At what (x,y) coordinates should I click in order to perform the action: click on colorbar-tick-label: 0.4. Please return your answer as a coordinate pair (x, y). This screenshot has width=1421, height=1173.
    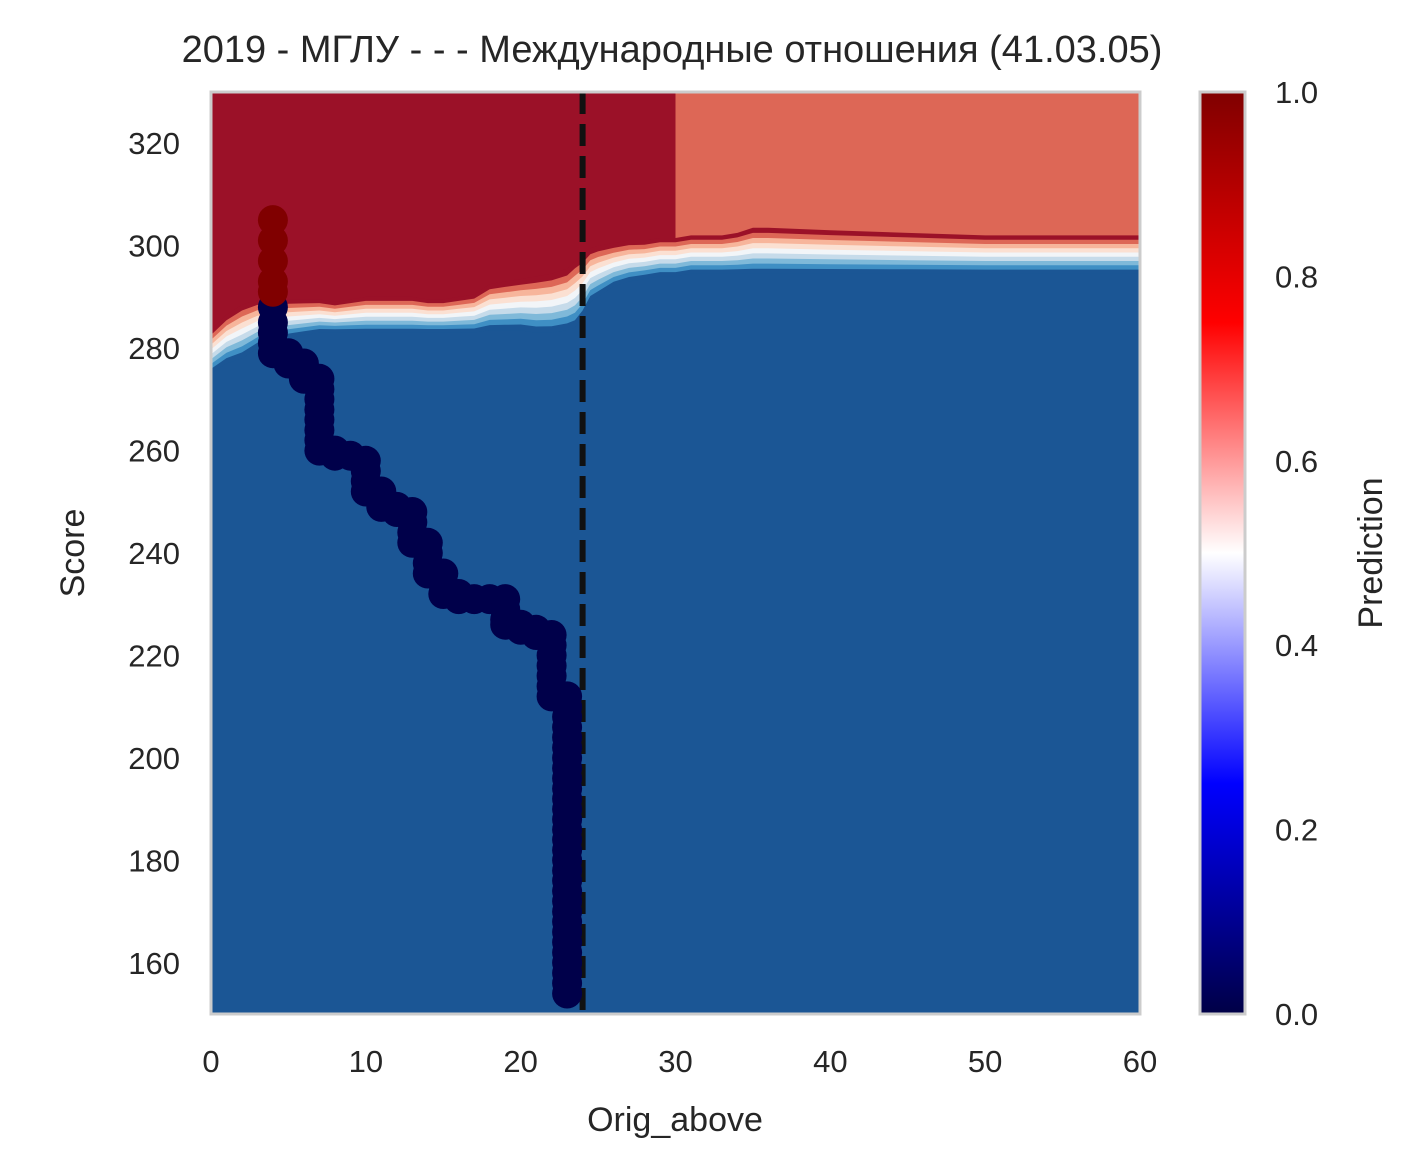
    Looking at the image, I should click on (1296, 645).